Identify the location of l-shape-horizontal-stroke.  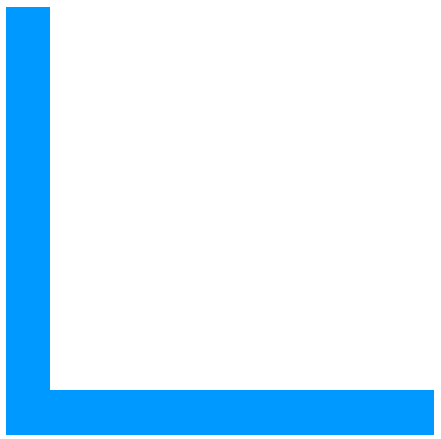
(220, 412).